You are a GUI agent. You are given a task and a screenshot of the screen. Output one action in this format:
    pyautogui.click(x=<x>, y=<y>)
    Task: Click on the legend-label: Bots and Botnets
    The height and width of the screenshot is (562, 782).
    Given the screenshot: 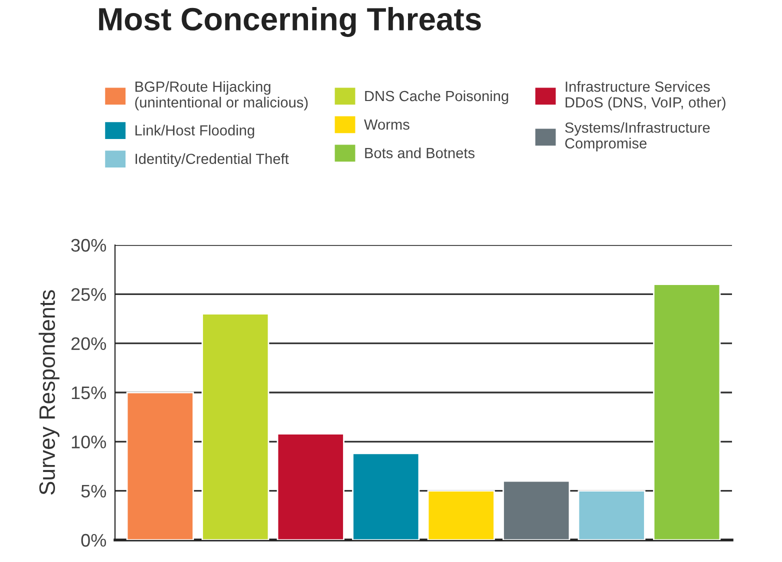 What is the action you would take?
    pyautogui.click(x=420, y=153)
    